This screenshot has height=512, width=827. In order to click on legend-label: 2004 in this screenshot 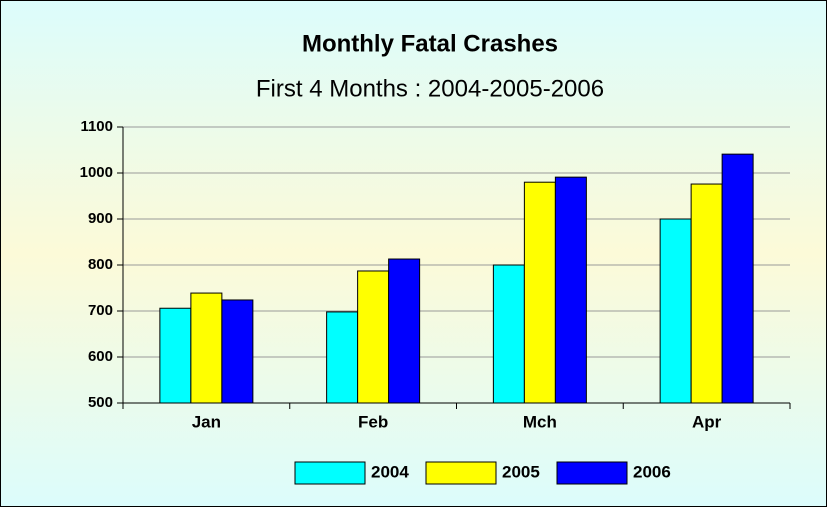, I will do `click(390, 471)`.